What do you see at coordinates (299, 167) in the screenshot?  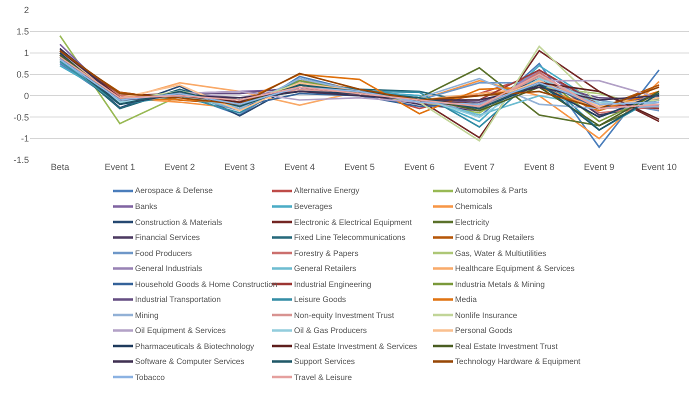 I see `x-tick-label: Event 4` at bounding box center [299, 167].